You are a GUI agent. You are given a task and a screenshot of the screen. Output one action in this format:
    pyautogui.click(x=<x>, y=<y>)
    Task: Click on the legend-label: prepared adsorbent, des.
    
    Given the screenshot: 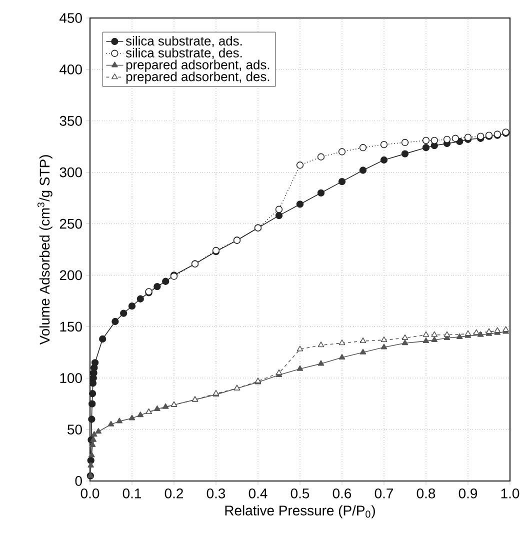 What is the action you would take?
    pyautogui.click(x=198, y=78)
    